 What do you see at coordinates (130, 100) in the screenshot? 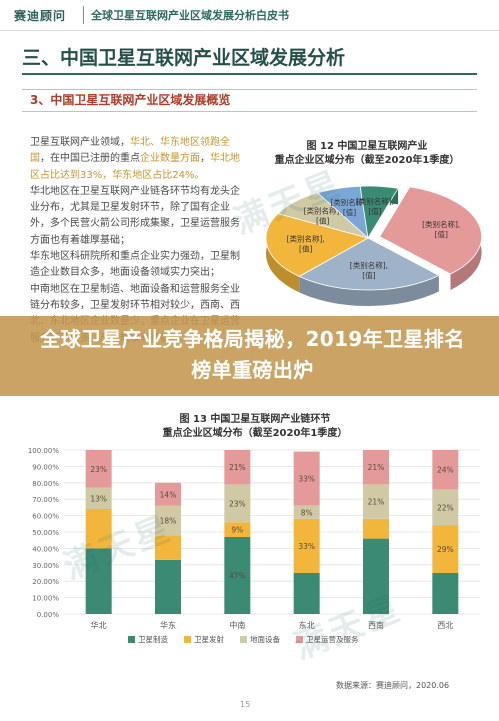
I see `subsection-title: 3、中国卫星互联网产业区域发展概览` at bounding box center [130, 100].